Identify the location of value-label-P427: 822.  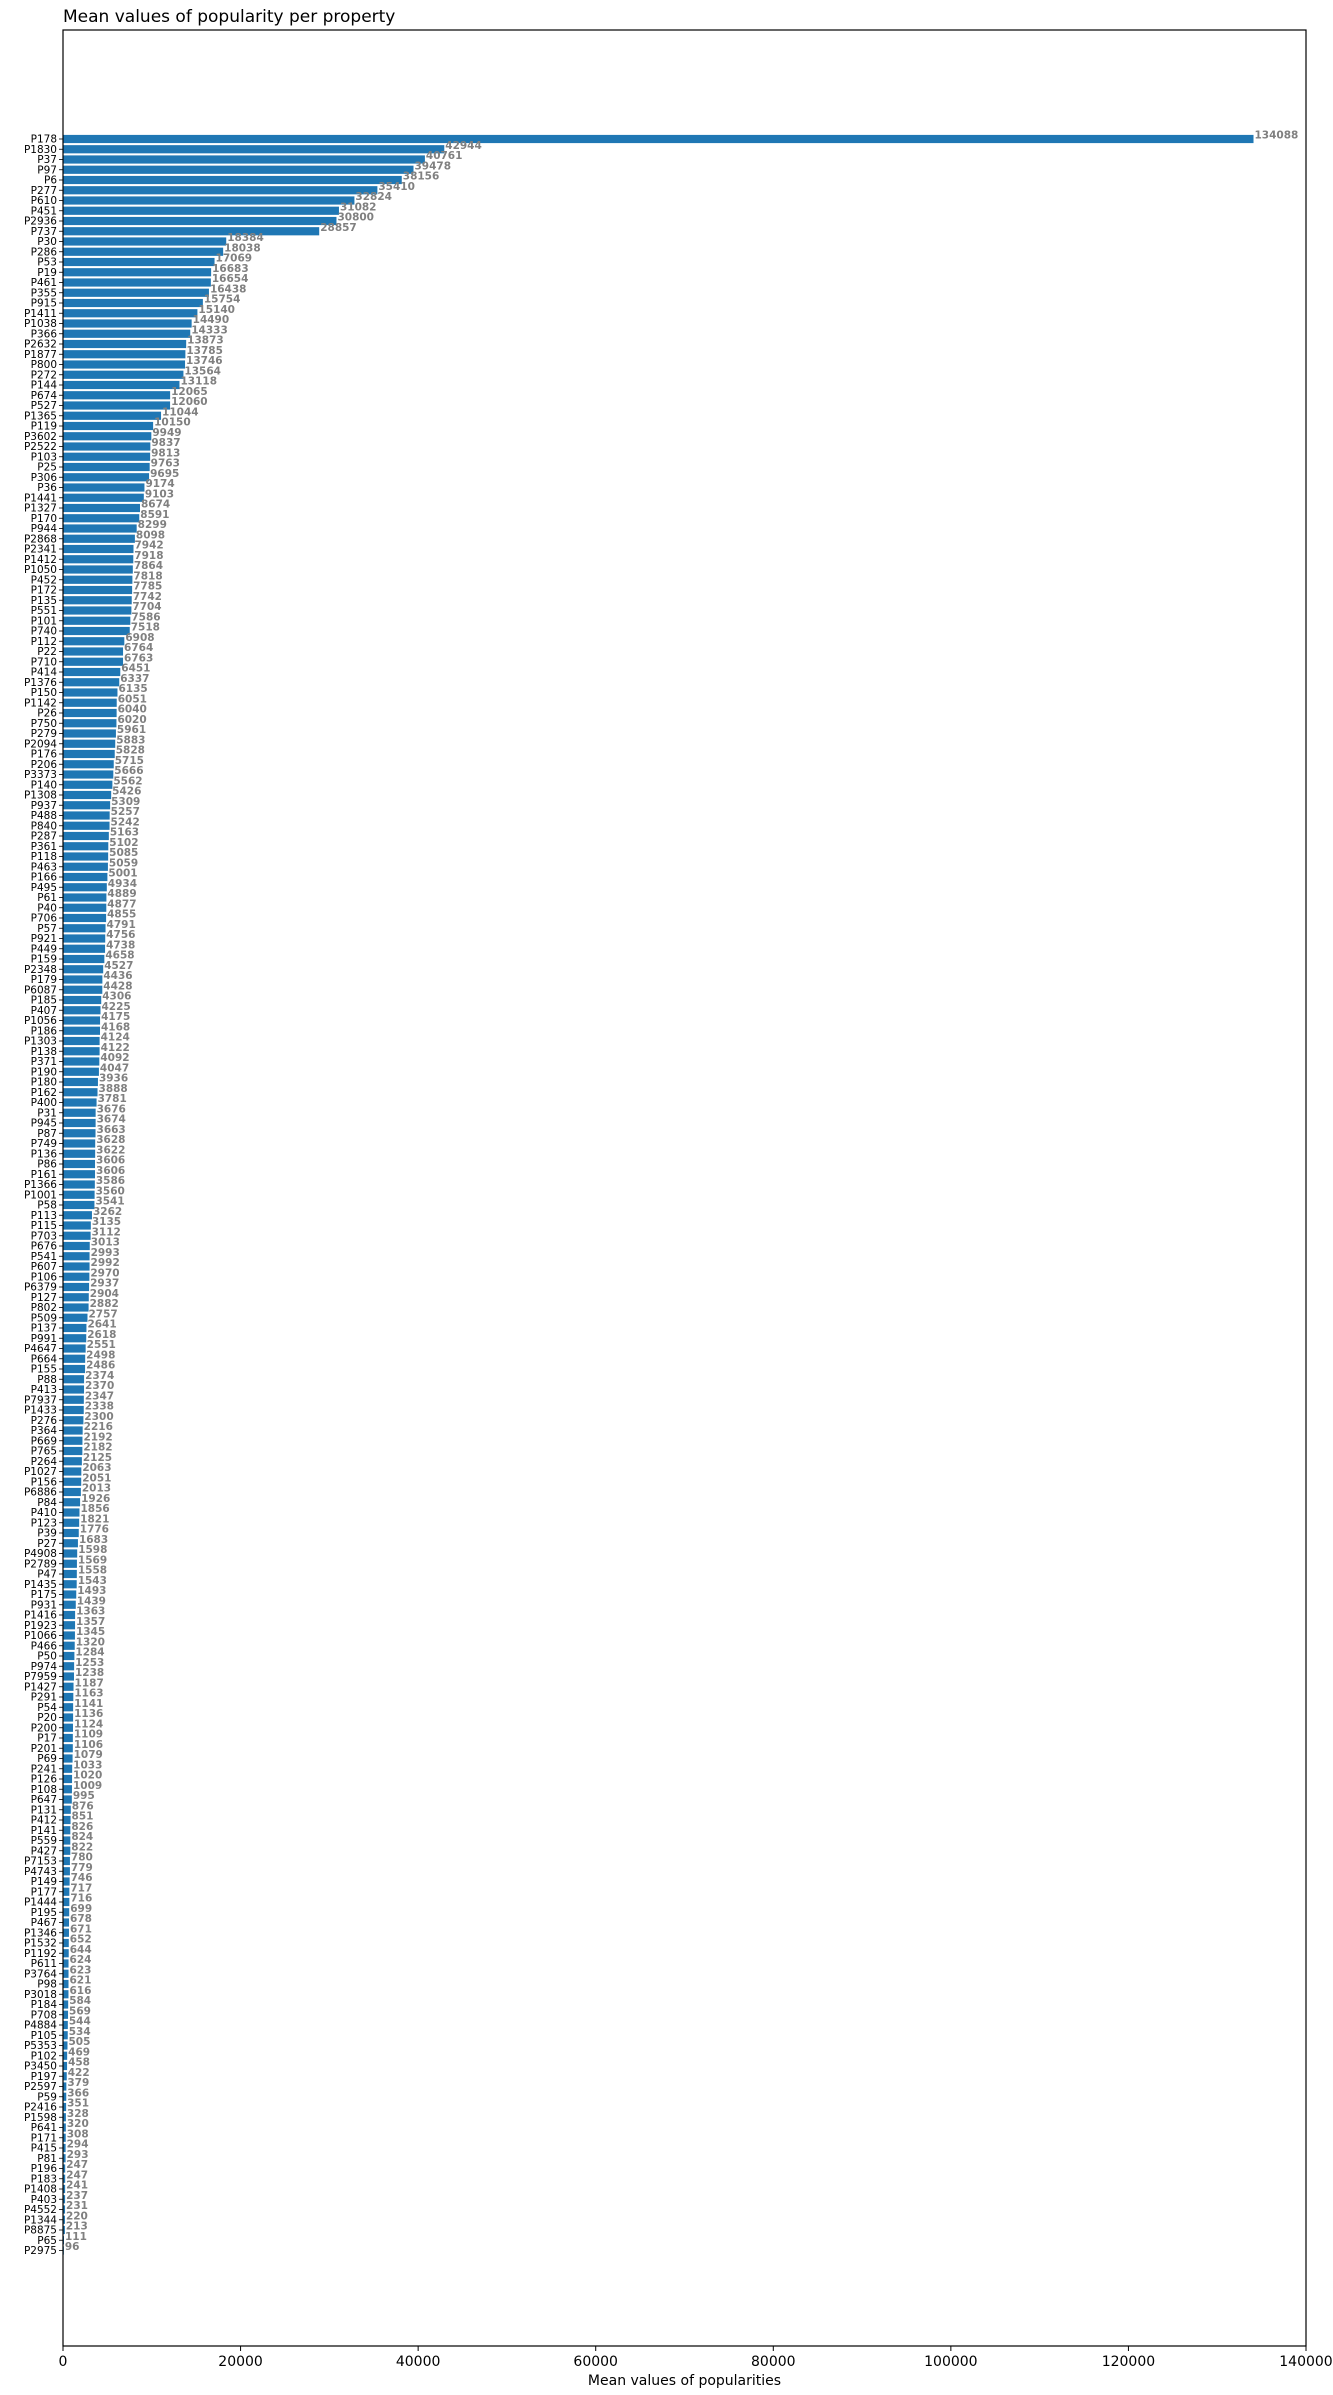
(82, 1847).